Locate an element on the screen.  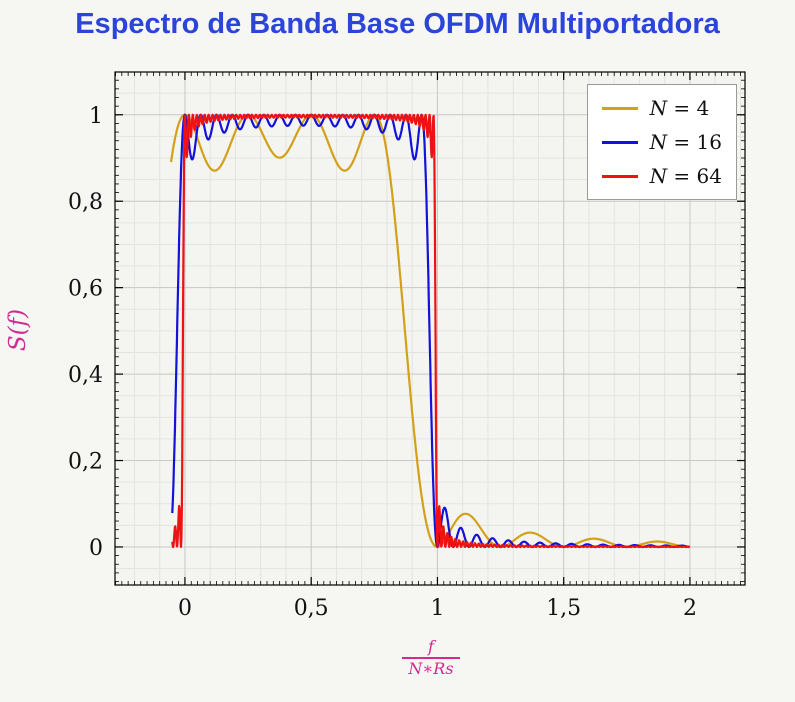
x-axis-label: f N∗Rs is located at coordinates (431, 657).